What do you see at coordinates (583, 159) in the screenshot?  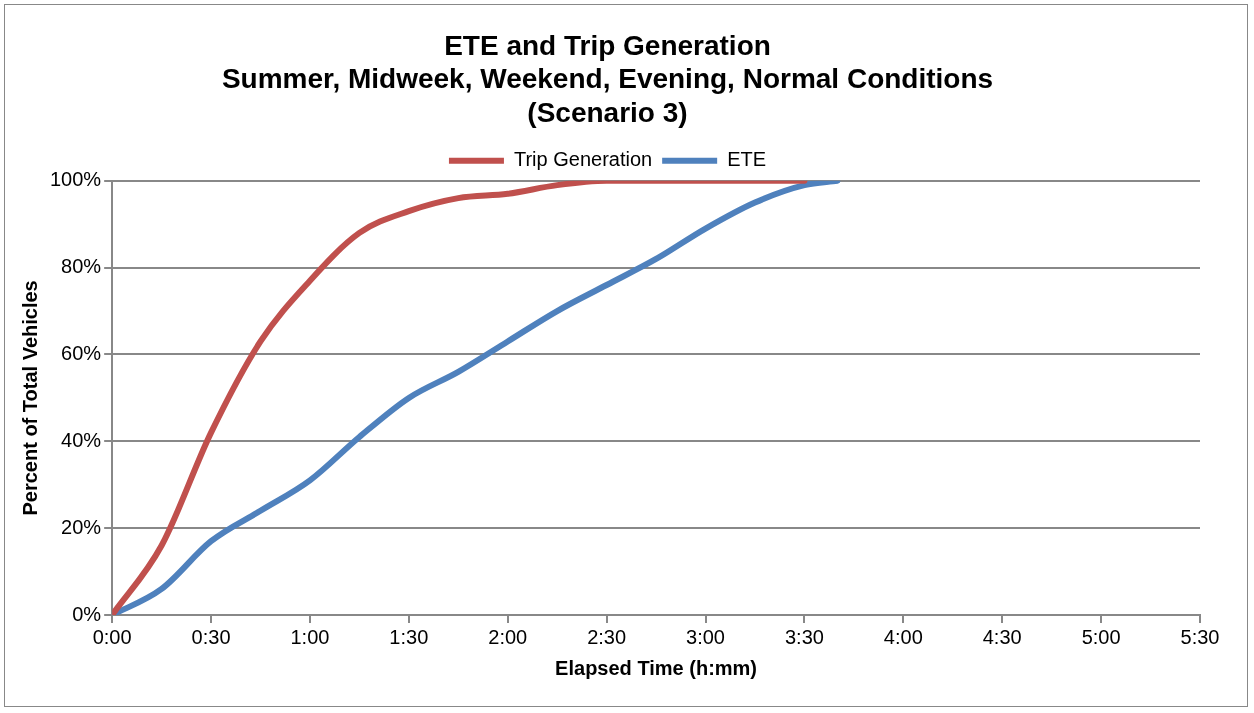 I see `legend-label: Trip Generation` at bounding box center [583, 159].